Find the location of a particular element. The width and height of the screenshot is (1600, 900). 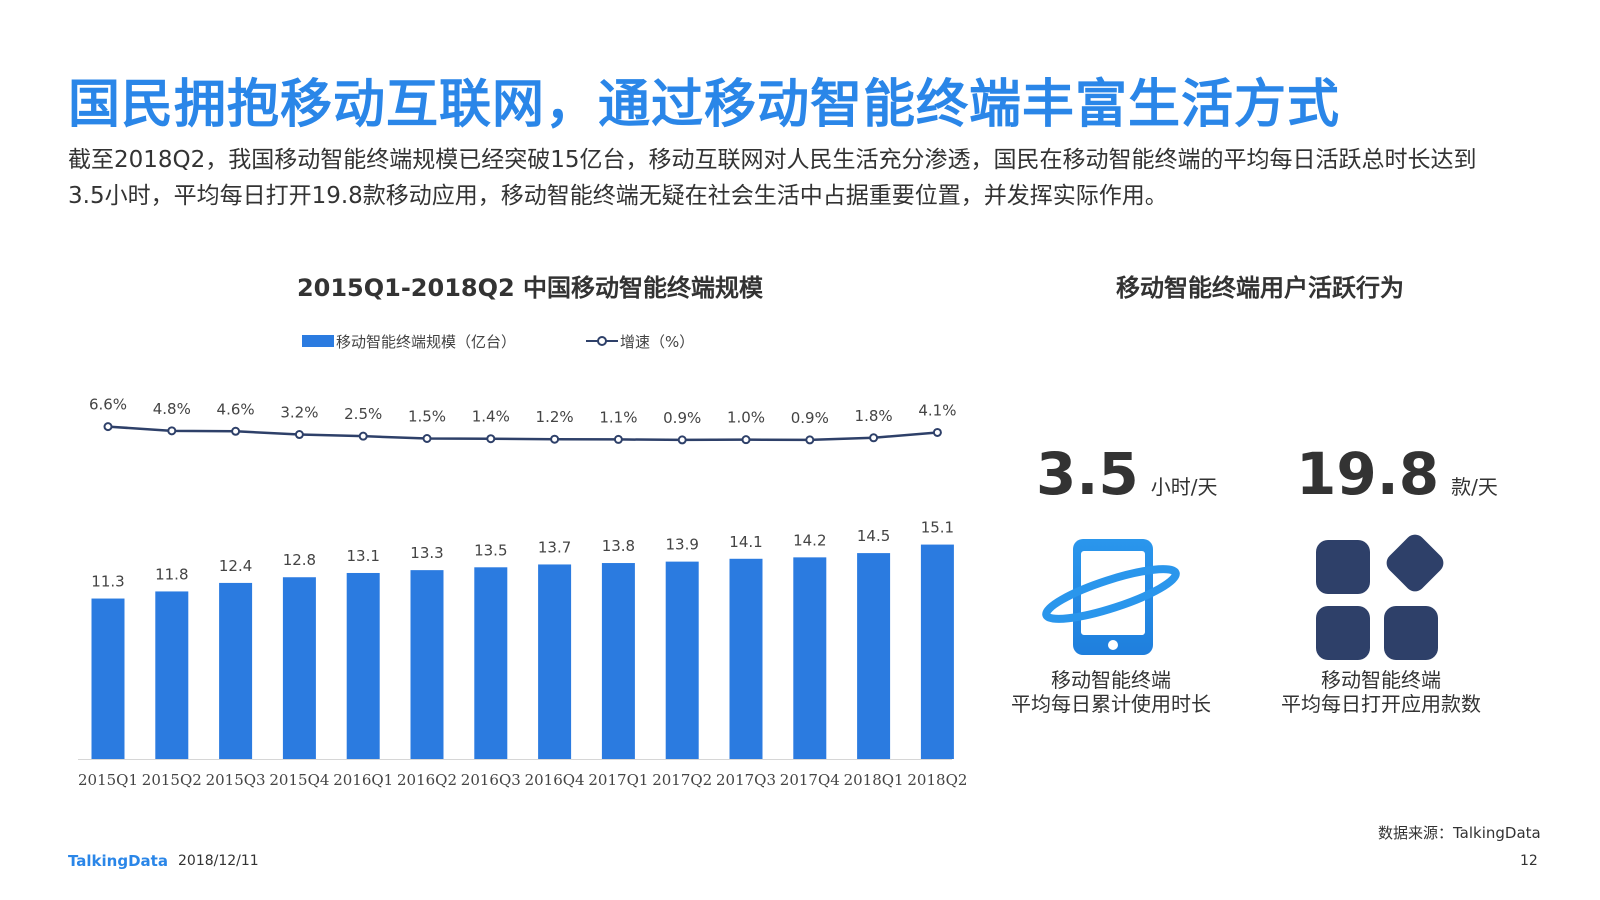

bar-2015Q3 is located at coordinates (236, 670).